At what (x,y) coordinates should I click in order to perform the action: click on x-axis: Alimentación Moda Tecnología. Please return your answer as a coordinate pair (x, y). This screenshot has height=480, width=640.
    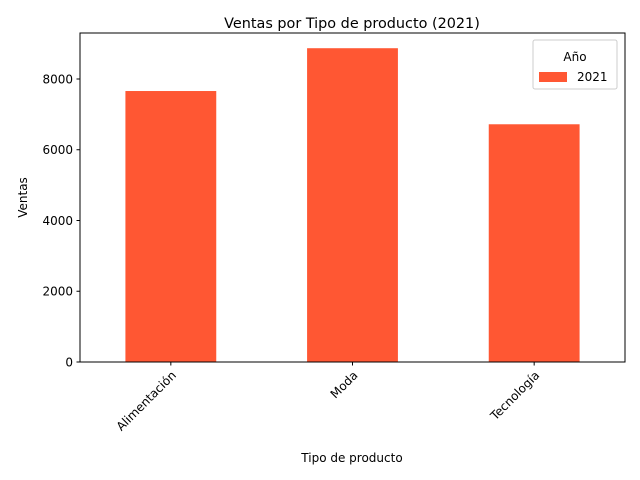
    Looking at the image, I should click on (328, 398).